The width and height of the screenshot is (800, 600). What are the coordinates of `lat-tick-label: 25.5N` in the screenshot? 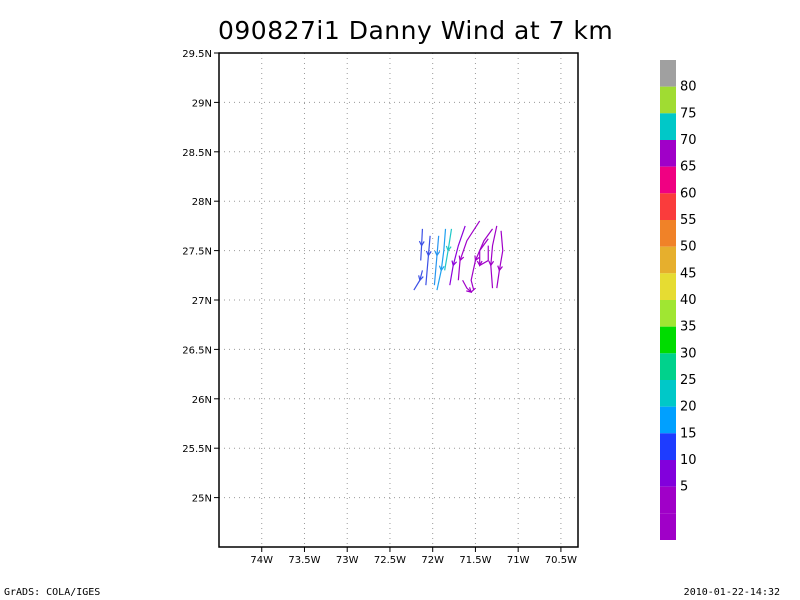 It's located at (197, 449).